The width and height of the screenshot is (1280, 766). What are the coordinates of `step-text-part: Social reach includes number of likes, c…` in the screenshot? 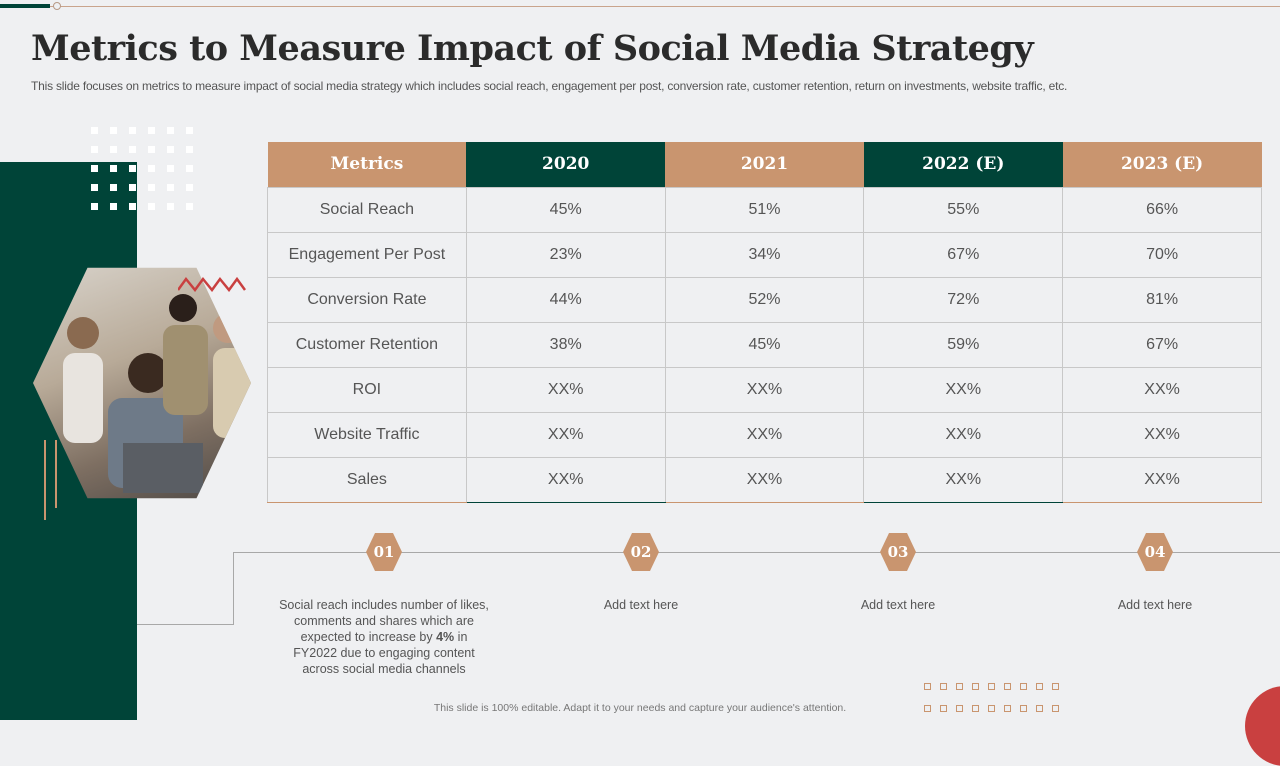 It's located at (384, 621).